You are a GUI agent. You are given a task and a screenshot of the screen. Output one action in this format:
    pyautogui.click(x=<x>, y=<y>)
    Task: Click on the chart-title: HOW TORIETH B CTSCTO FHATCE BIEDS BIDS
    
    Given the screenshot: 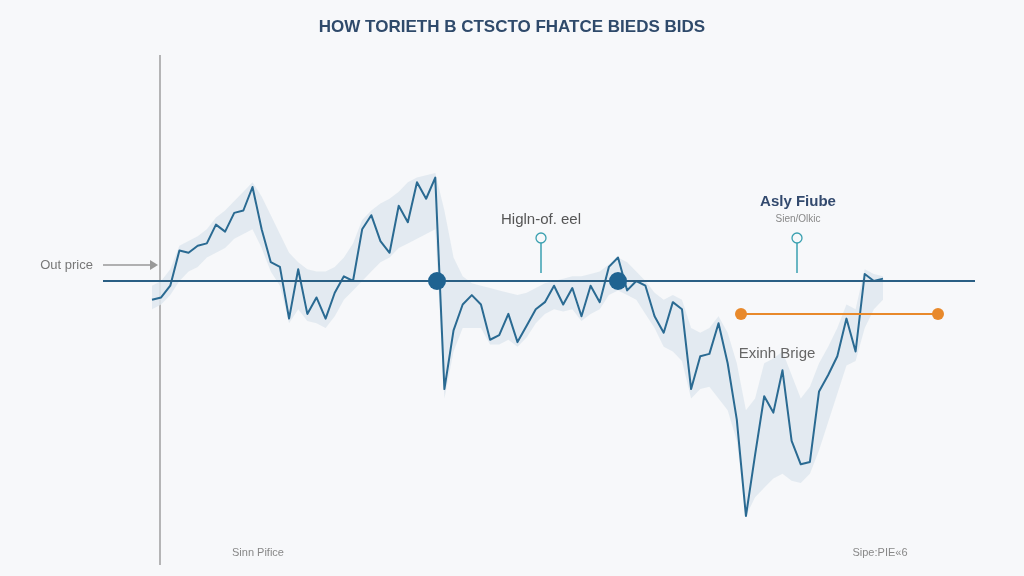 What is the action you would take?
    pyautogui.click(x=512, y=26)
    